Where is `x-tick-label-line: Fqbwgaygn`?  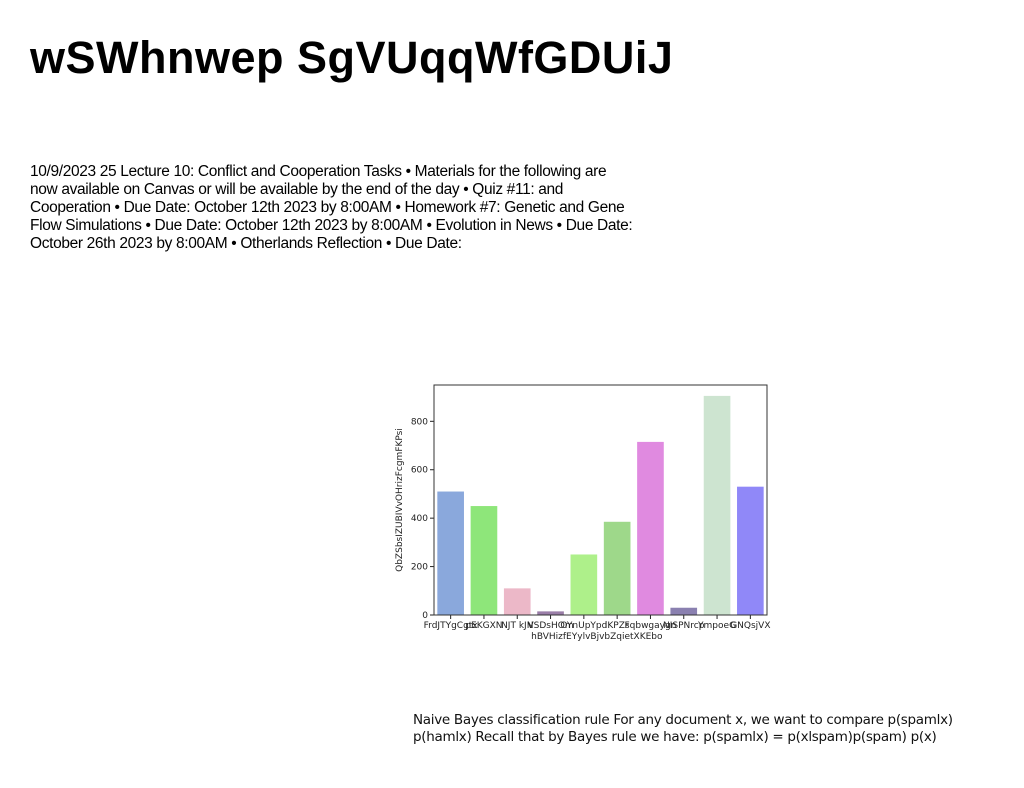 x-tick-label-line: Fqbwgaygn is located at coordinates (650, 626).